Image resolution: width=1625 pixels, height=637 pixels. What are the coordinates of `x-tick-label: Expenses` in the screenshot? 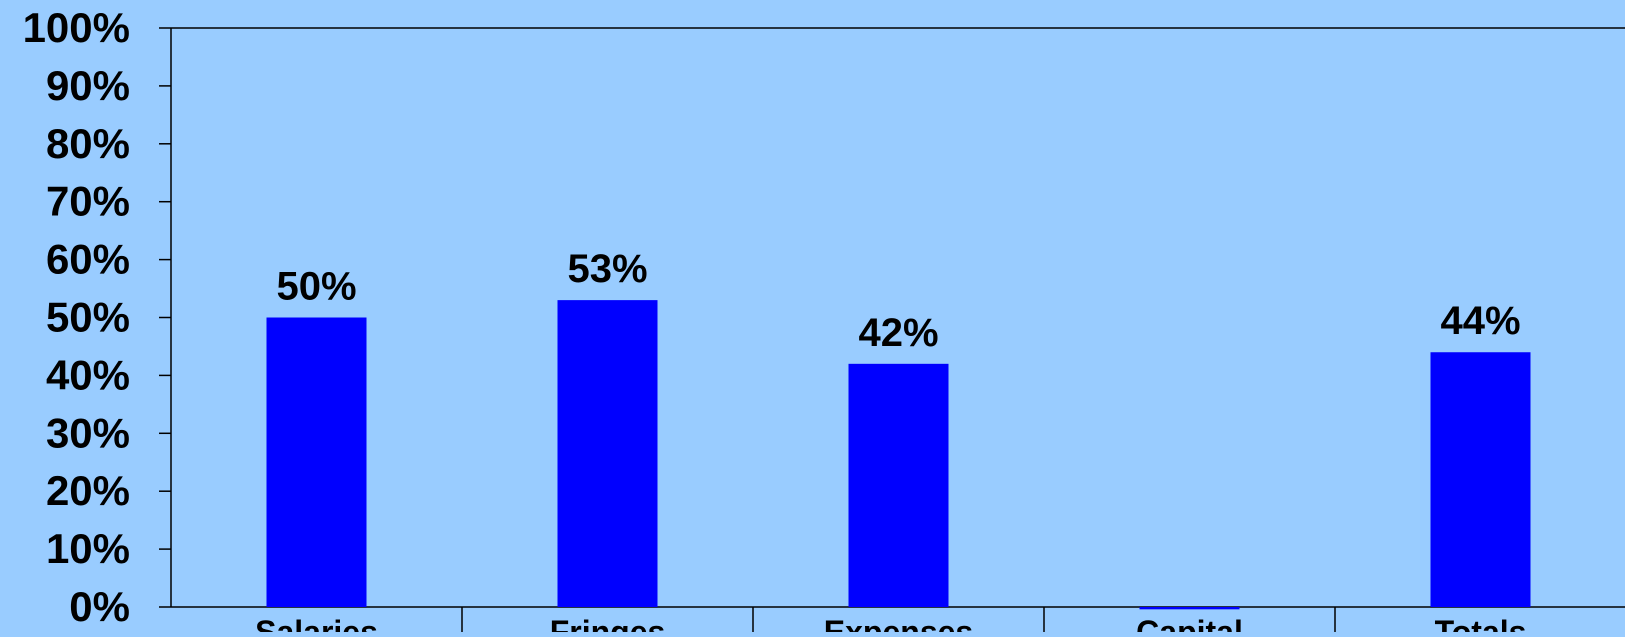 It's located at (898, 623).